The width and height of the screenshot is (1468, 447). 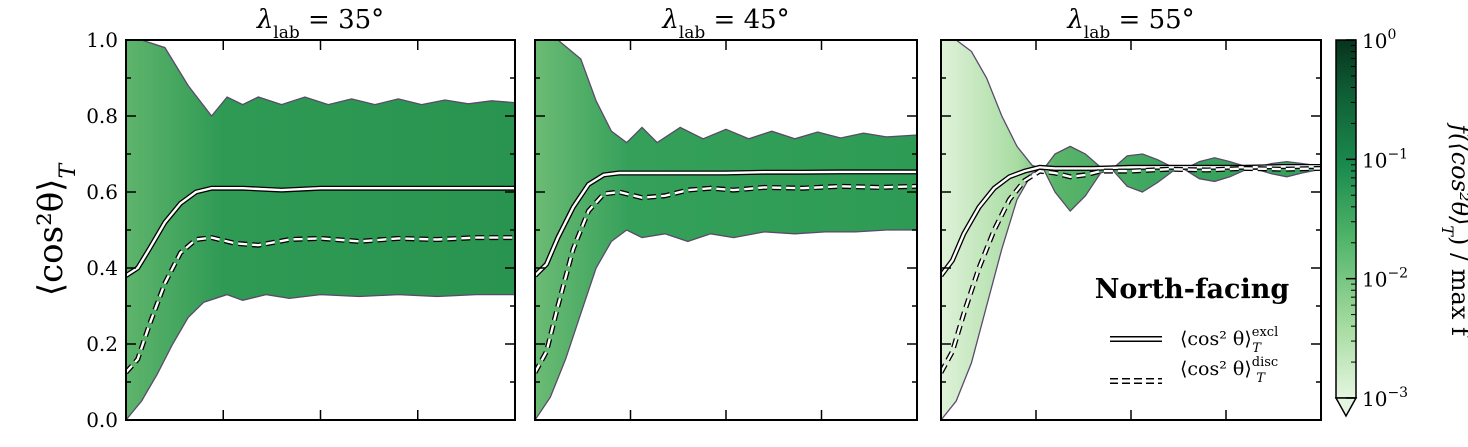 I want to click on legend-label-excl: ⟨cos² θ⟩excl T, so click(x=1229, y=340).